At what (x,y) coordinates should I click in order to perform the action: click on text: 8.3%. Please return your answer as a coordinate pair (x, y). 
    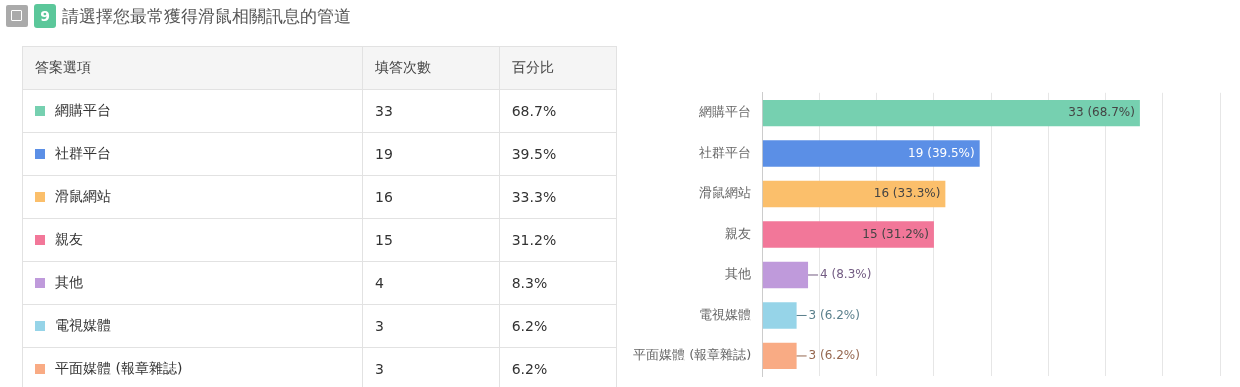
    Looking at the image, I should click on (558, 283).